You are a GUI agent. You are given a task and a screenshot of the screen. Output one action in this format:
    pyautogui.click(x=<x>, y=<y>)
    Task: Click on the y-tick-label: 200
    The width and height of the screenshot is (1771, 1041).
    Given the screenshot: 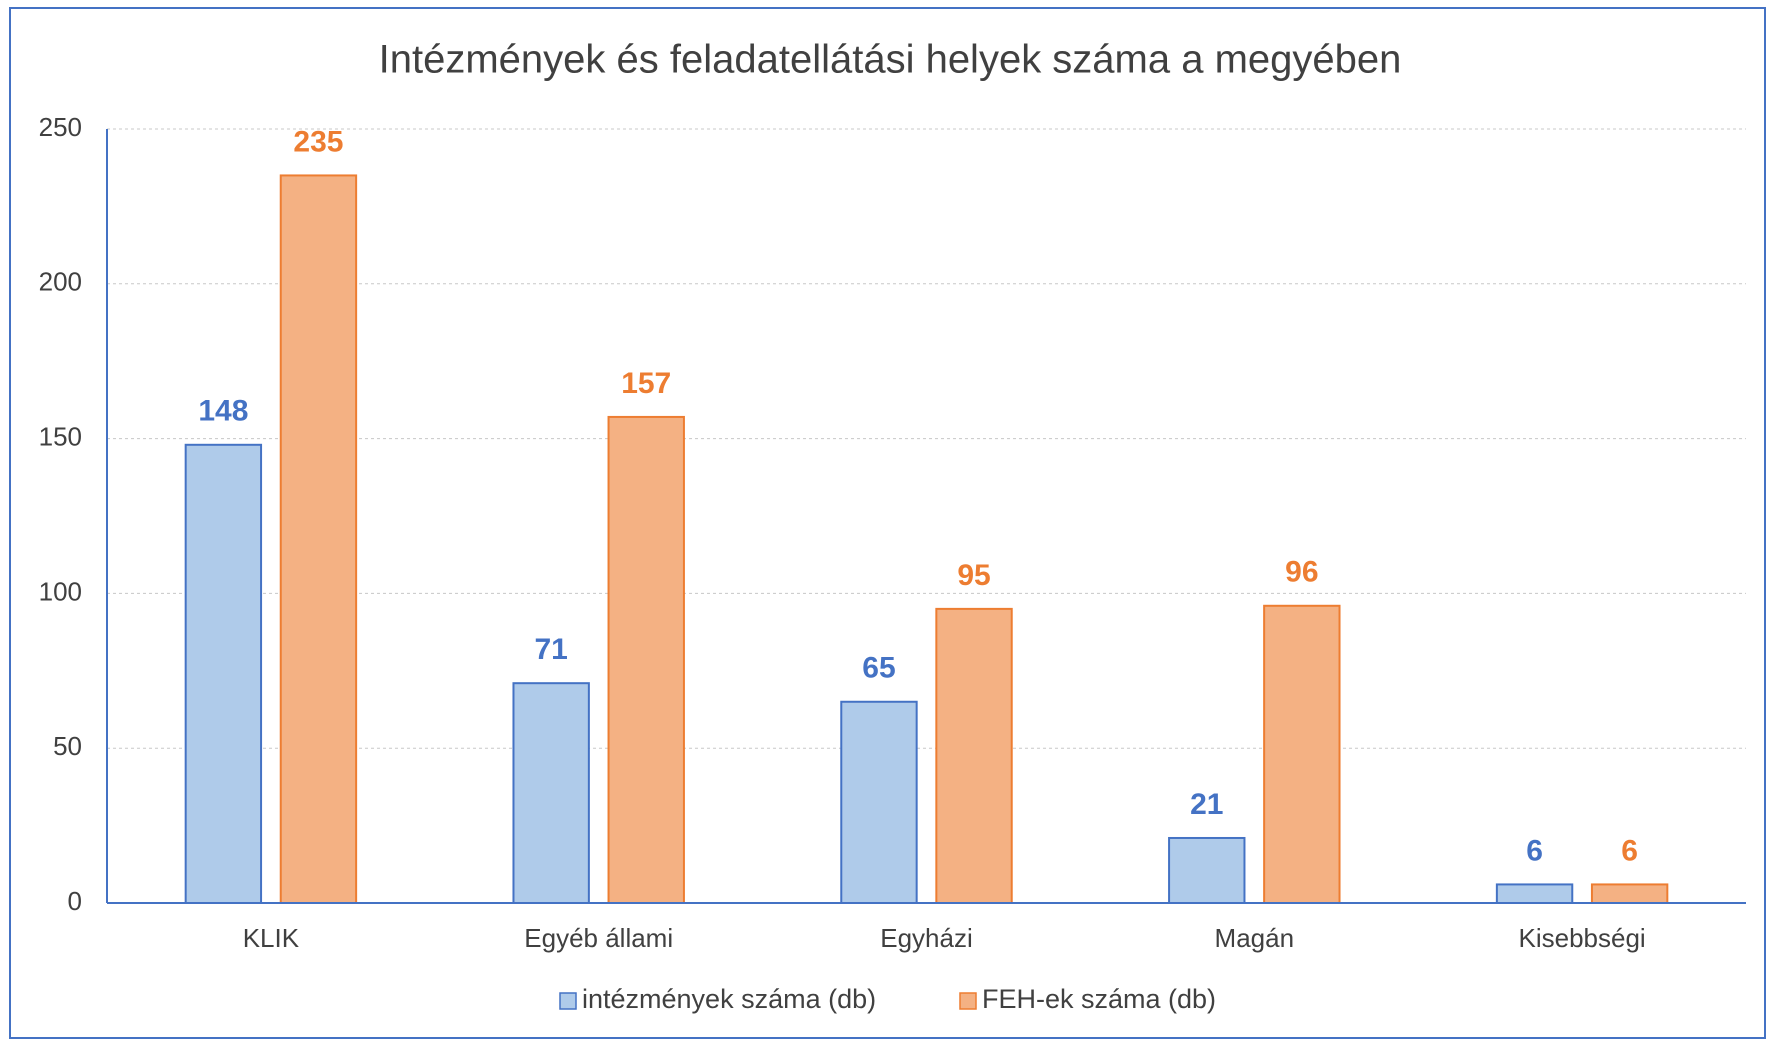 What is the action you would take?
    pyautogui.click(x=60, y=282)
    